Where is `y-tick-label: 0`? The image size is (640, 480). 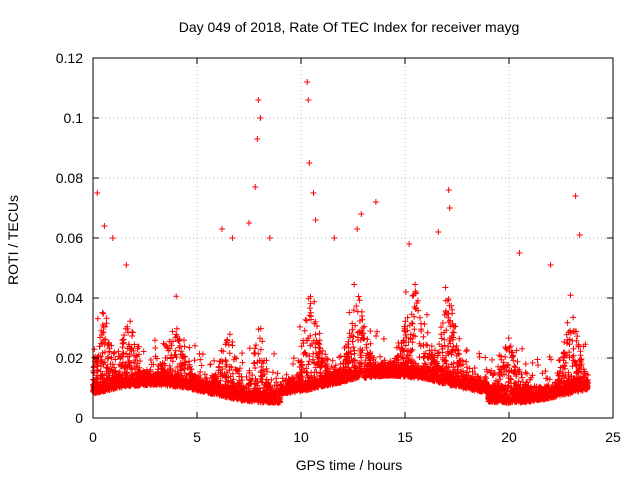
y-tick-label: 0 is located at coordinates (79, 418).